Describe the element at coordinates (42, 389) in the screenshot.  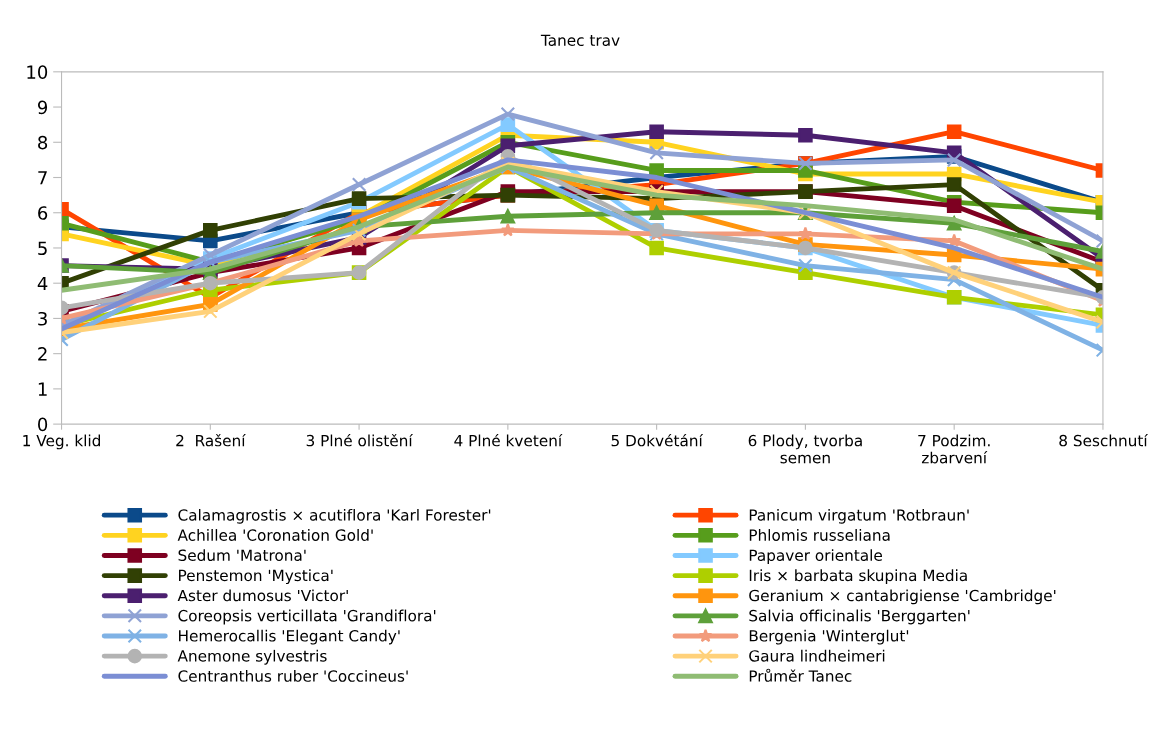
I see `y-tick-label: 1` at that location.